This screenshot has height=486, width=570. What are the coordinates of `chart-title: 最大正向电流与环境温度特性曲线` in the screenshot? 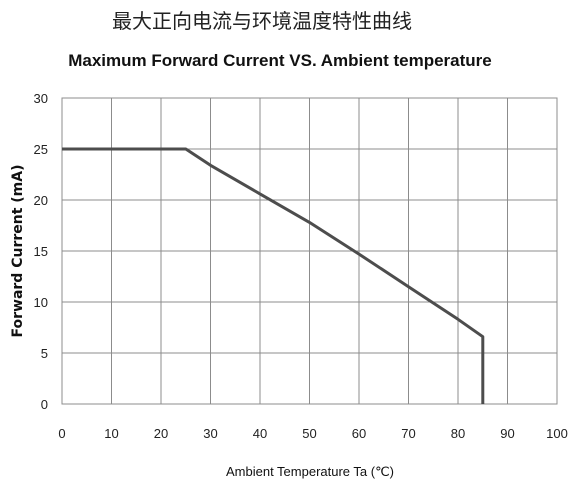 It's located at (262, 21).